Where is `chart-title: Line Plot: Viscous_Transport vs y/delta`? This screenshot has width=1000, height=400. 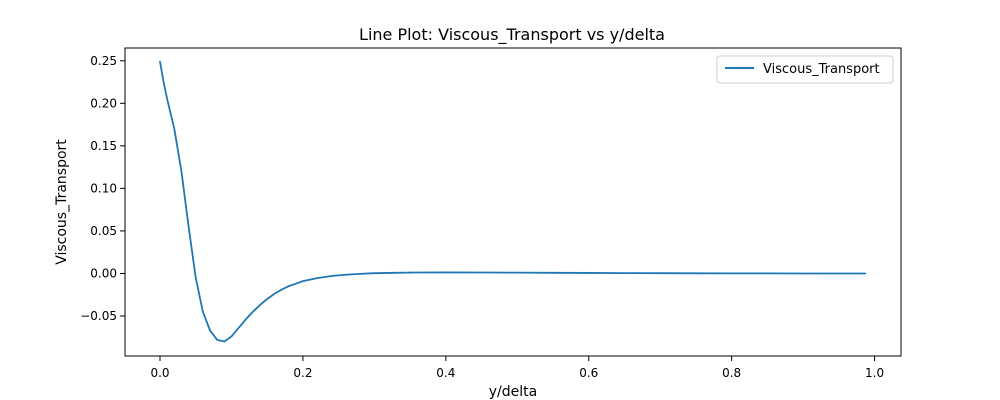 chart-title: Line Plot: Viscous_Transport vs y/delta is located at coordinates (512, 35).